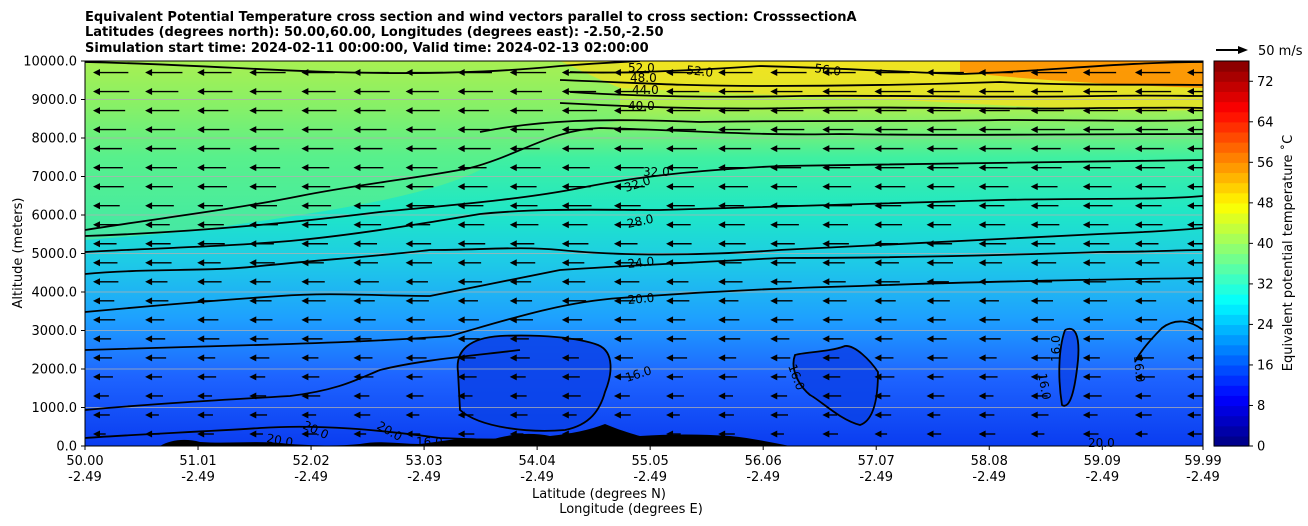 This screenshot has height=526, width=1308. Describe the element at coordinates (1102, 461) in the screenshot. I see `x-tick-label-lat: 59.09` at that location.